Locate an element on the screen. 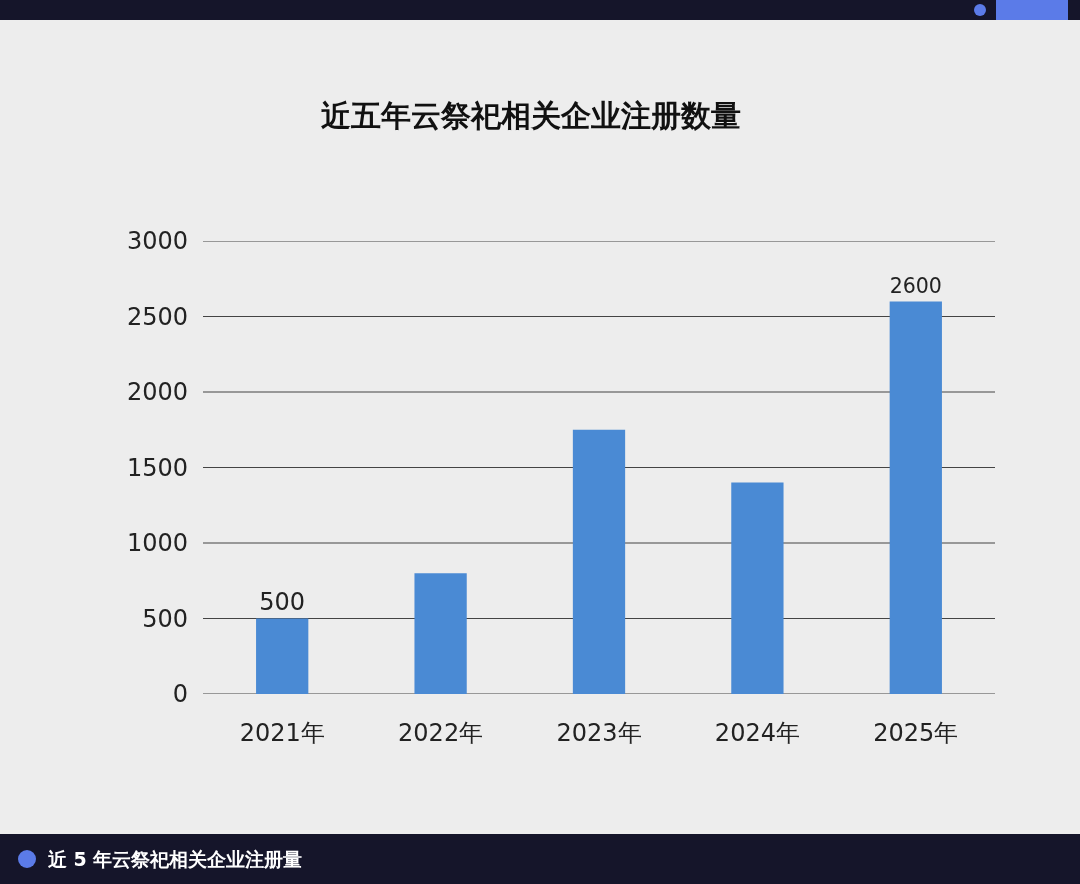 The image size is (1080, 884). chart-title: 近五年云祭祀相关企业注册数量 is located at coordinates (531, 115).